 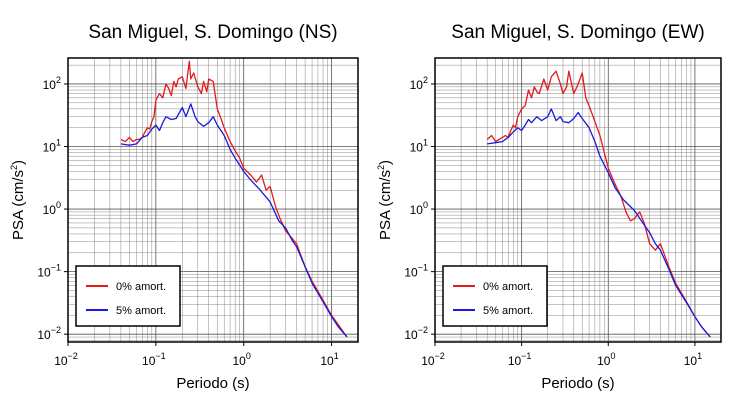 I want to click on chart-title: San Miguel, S. Domingo (NS), so click(x=212, y=32).